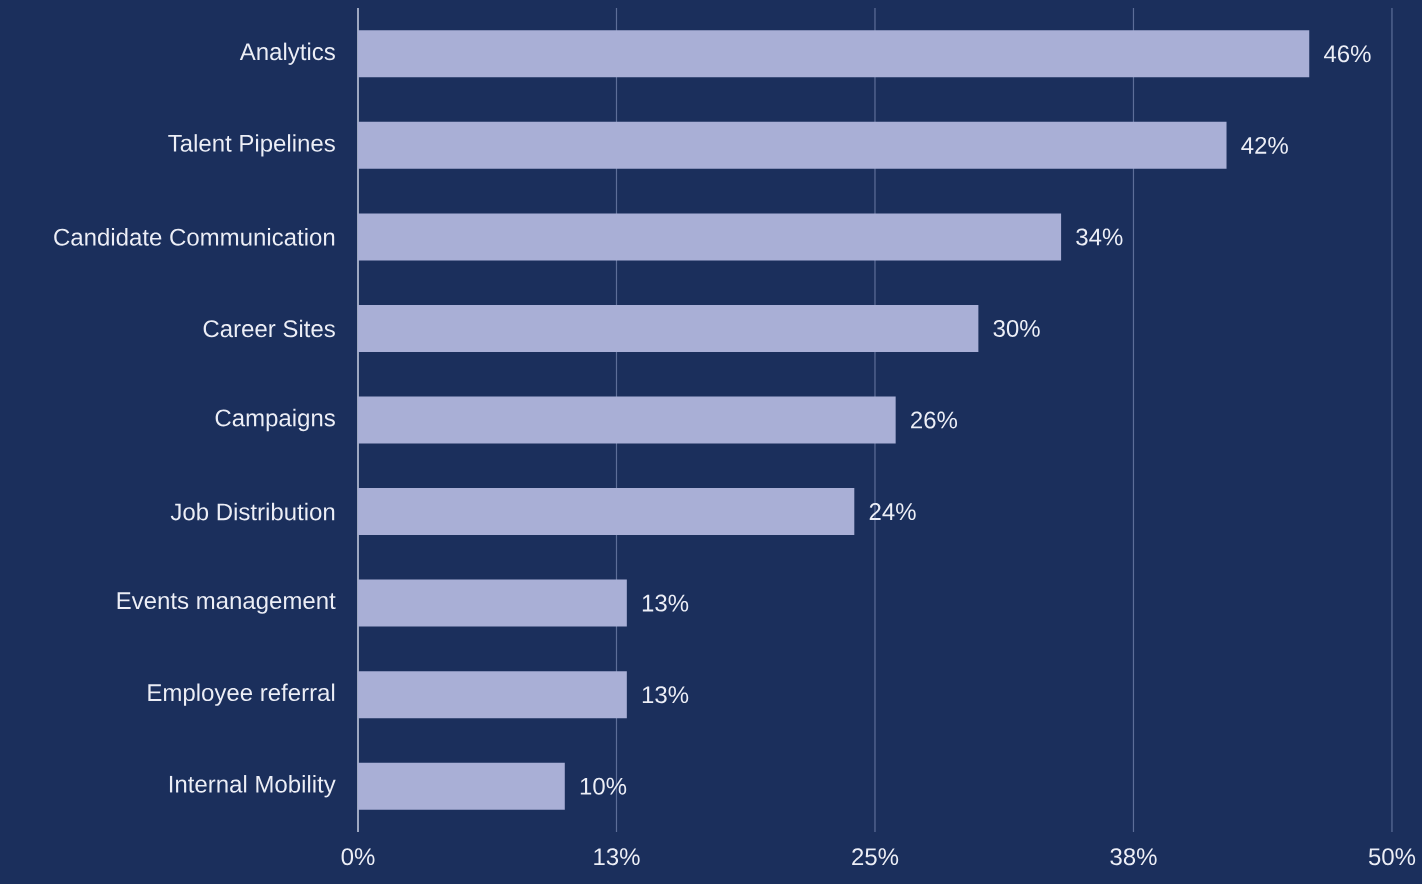 The width and height of the screenshot is (1422, 884). Describe the element at coordinates (1392, 857) in the screenshot. I see `x-tick-label: 50%` at that location.